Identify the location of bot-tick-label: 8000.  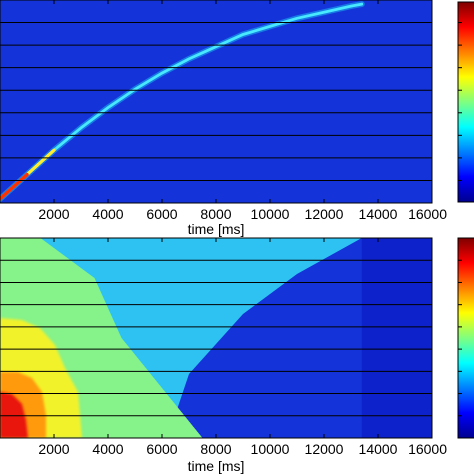
(215, 449).